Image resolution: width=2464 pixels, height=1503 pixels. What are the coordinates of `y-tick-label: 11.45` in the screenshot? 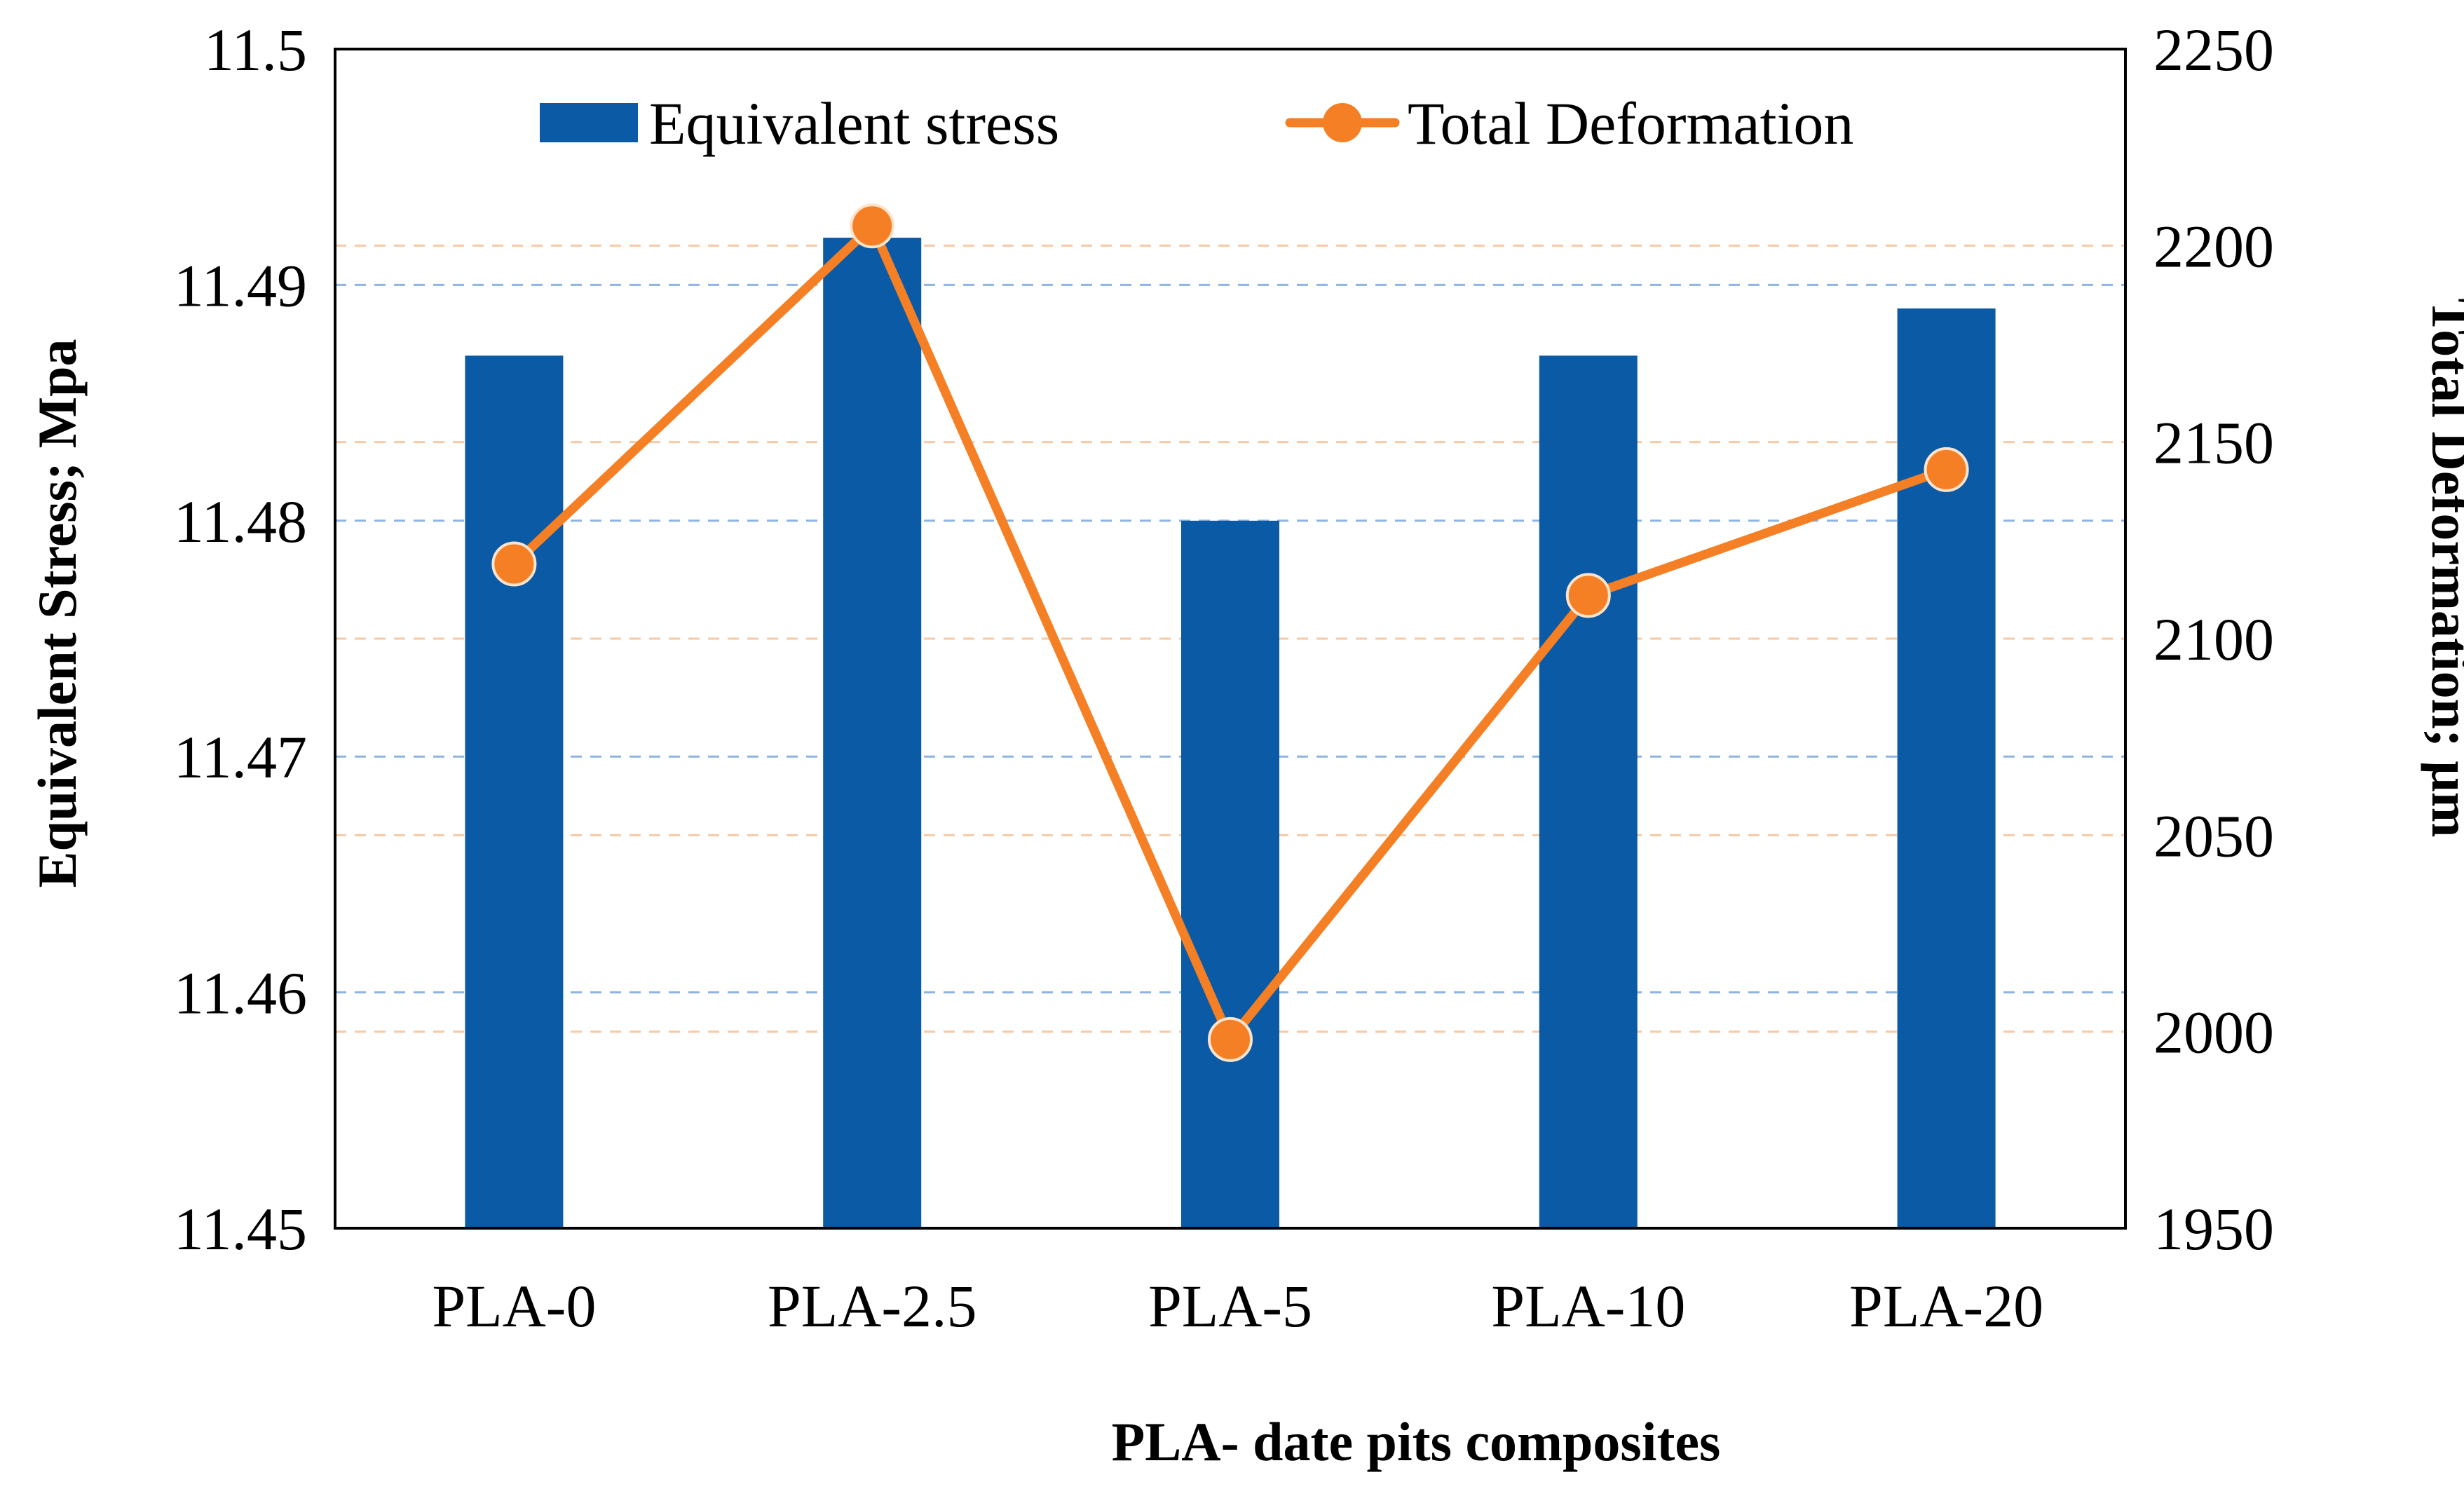 It's located at (241, 1229).